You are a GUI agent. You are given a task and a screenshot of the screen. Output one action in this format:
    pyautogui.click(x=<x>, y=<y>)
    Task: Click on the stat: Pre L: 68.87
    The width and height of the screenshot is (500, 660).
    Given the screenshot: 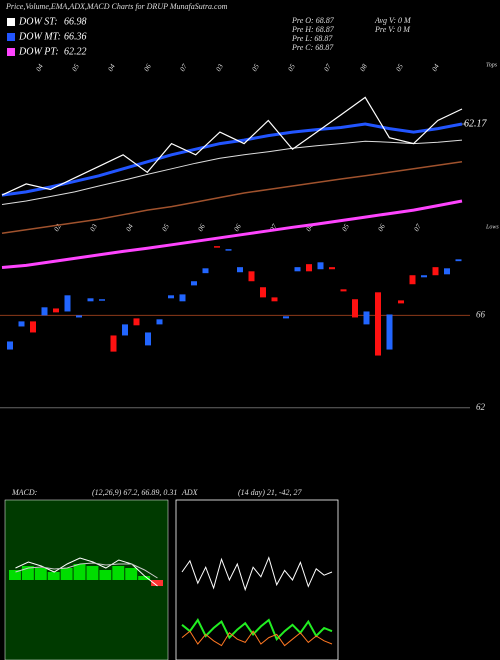 What is the action you would take?
    pyautogui.click(x=312, y=38)
    